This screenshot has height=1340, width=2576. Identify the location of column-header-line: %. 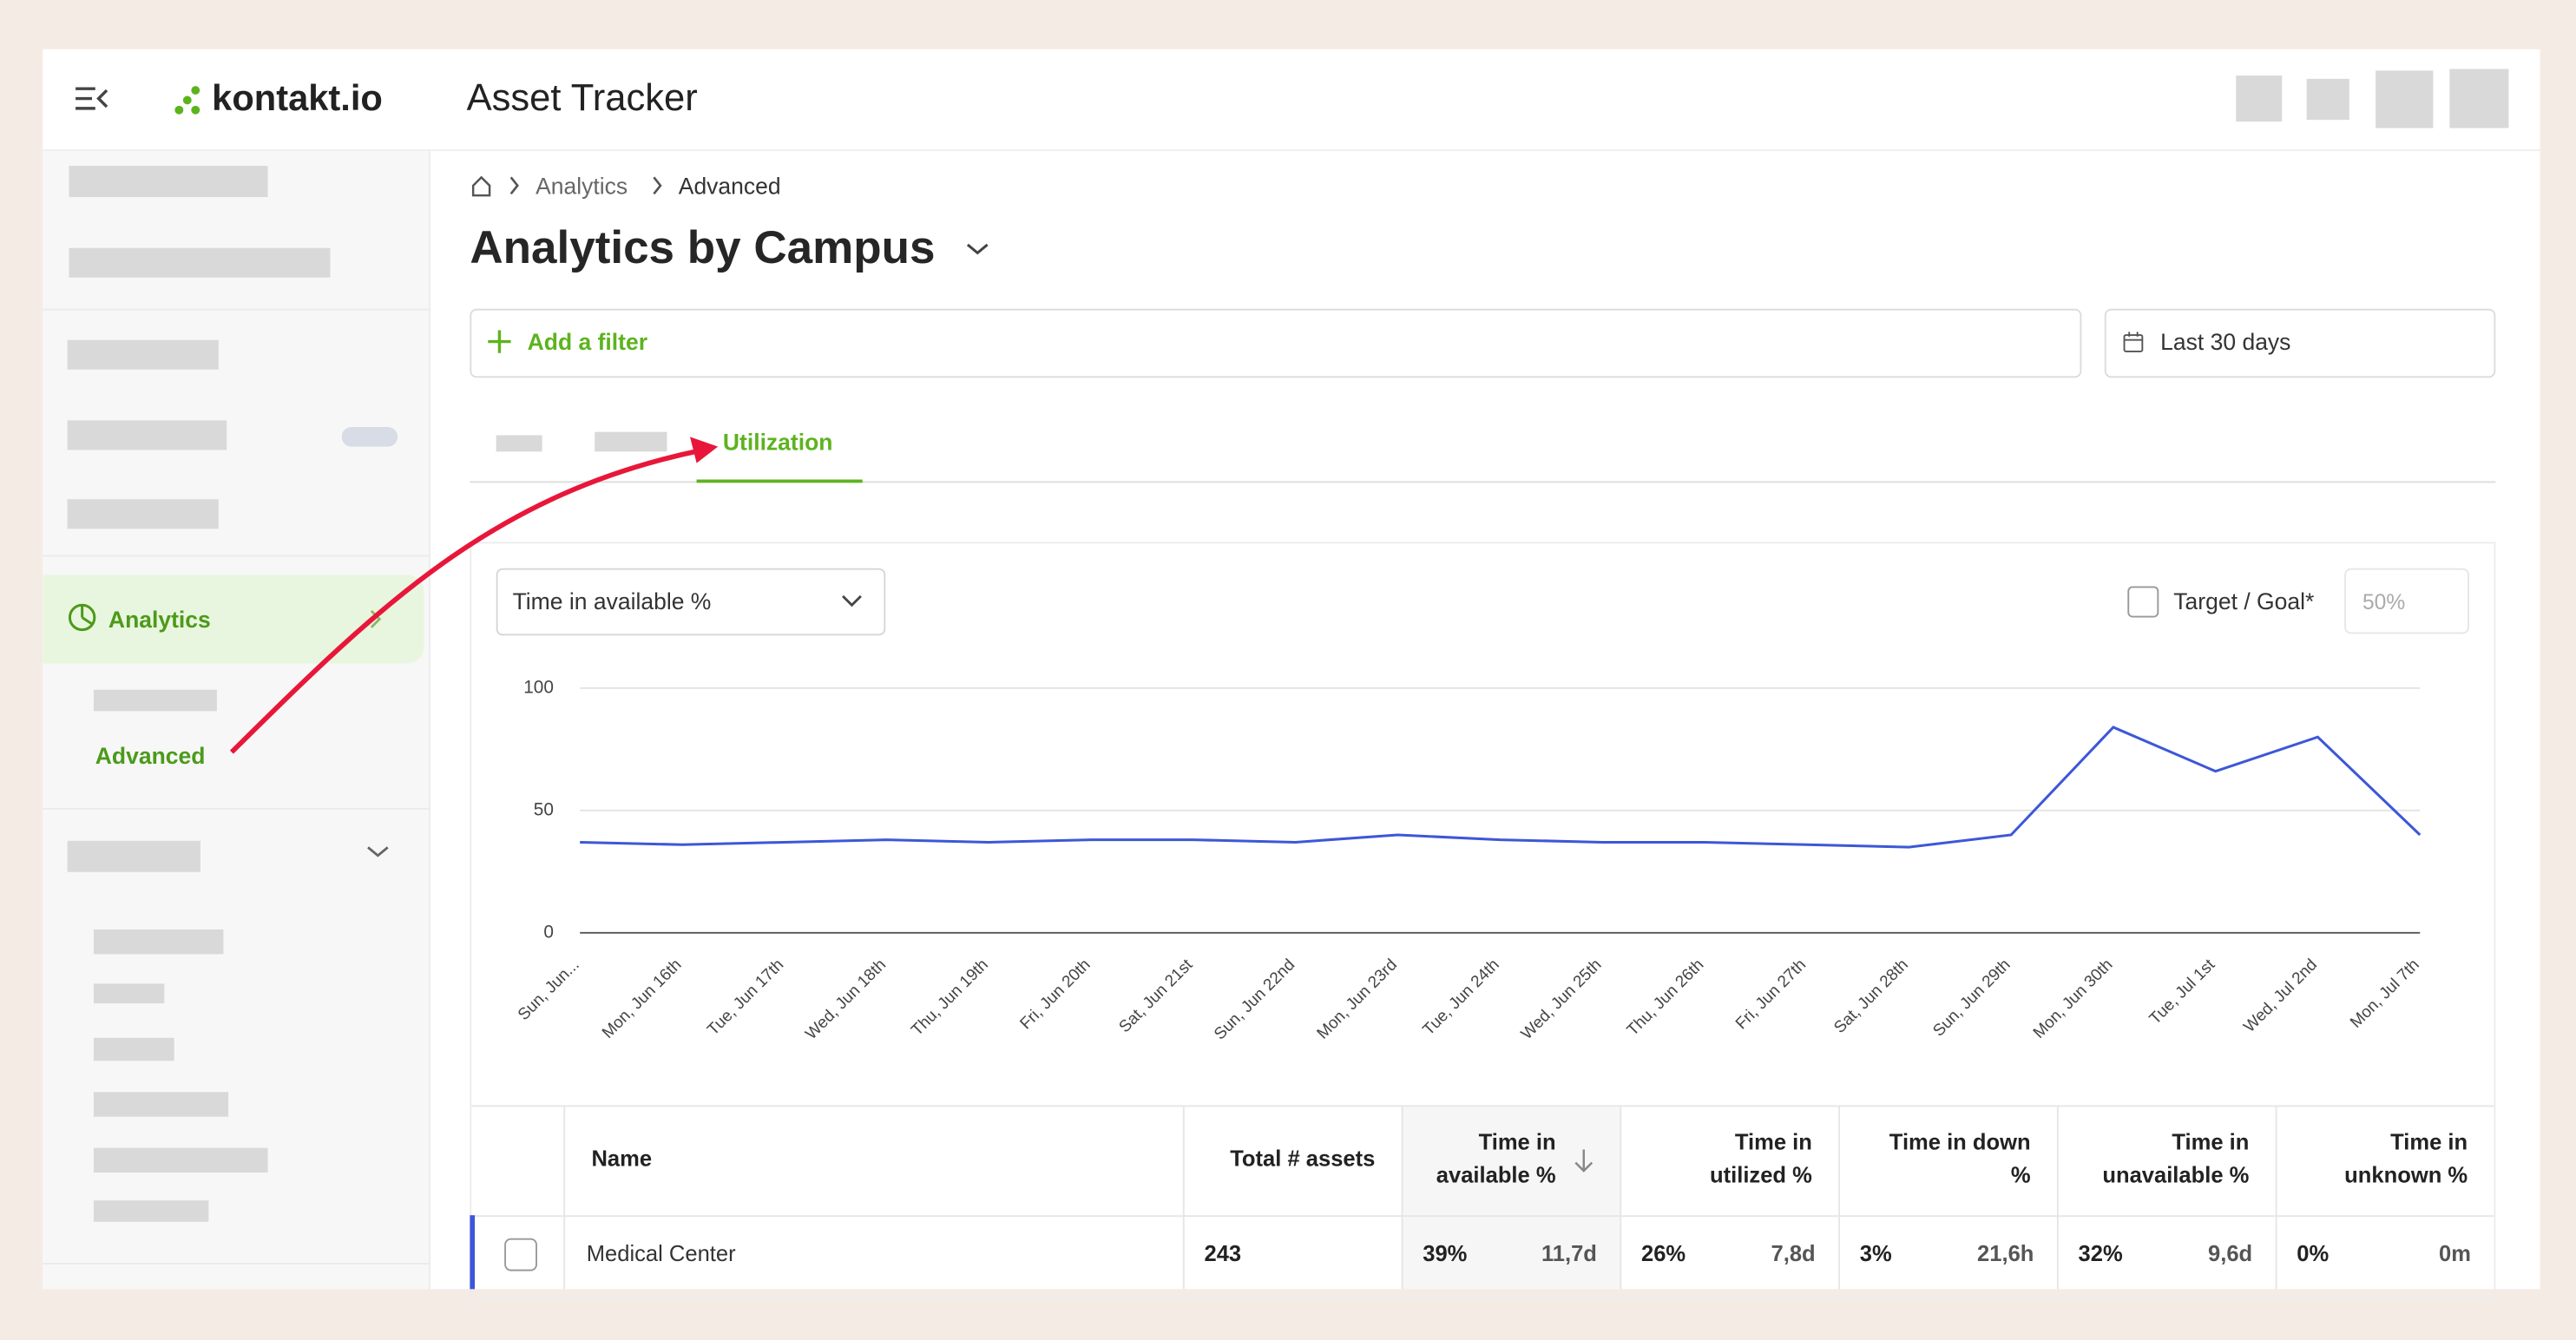
(2021, 1175).